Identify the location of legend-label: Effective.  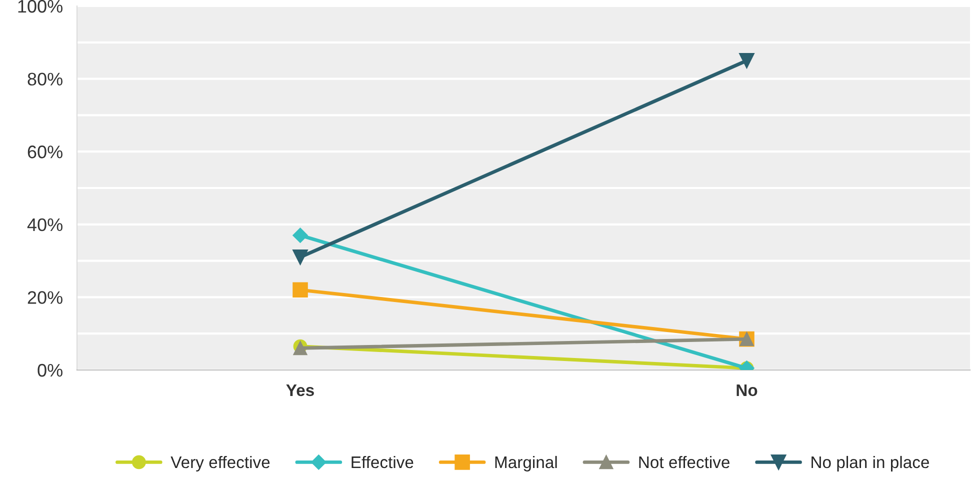
(383, 462).